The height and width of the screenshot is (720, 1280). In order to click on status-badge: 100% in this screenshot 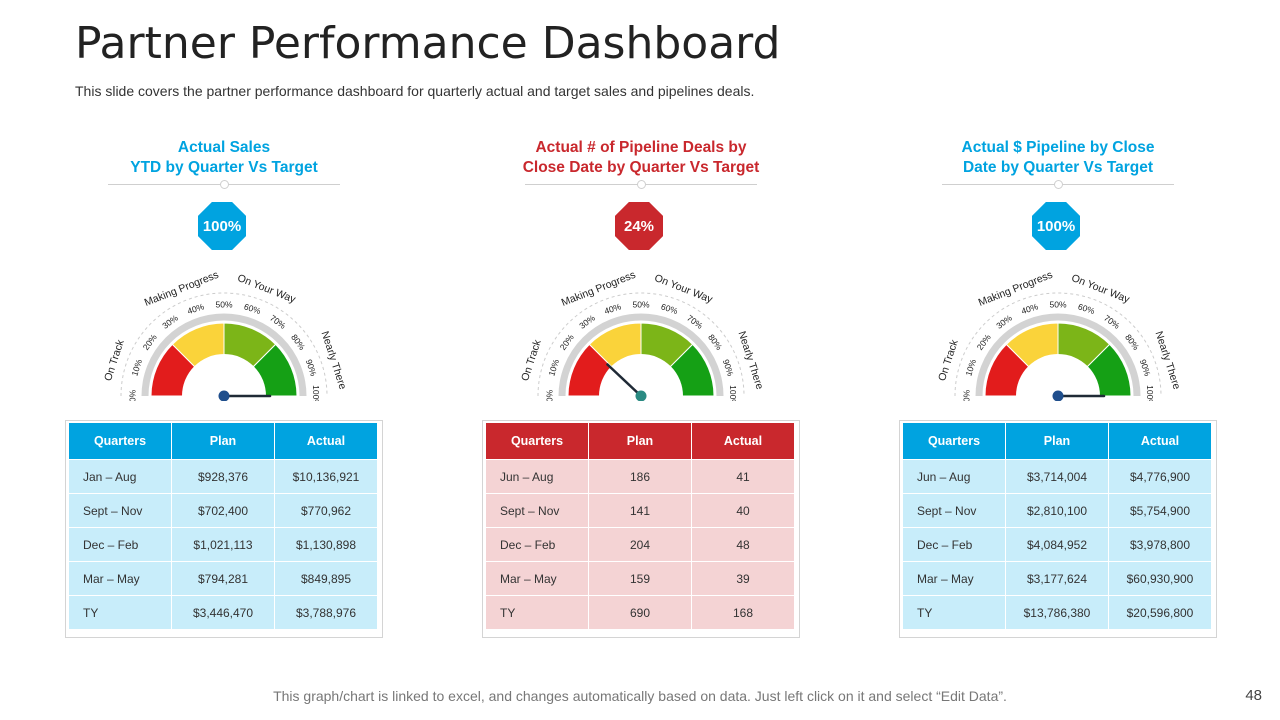, I will do `click(1056, 226)`.